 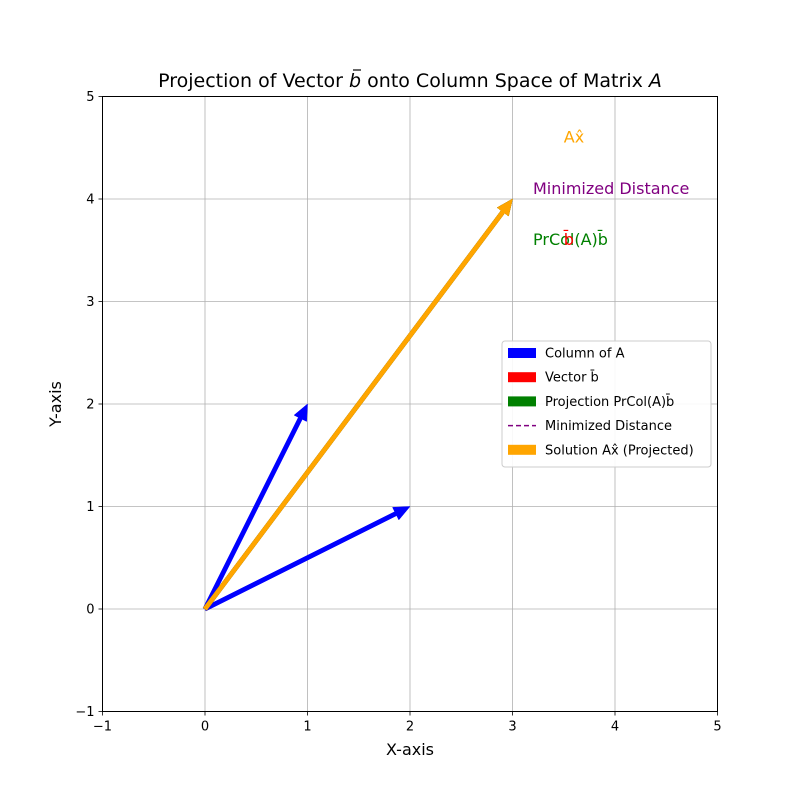 What do you see at coordinates (90, 405) in the screenshot?
I see `y-tick-label: 2` at bounding box center [90, 405].